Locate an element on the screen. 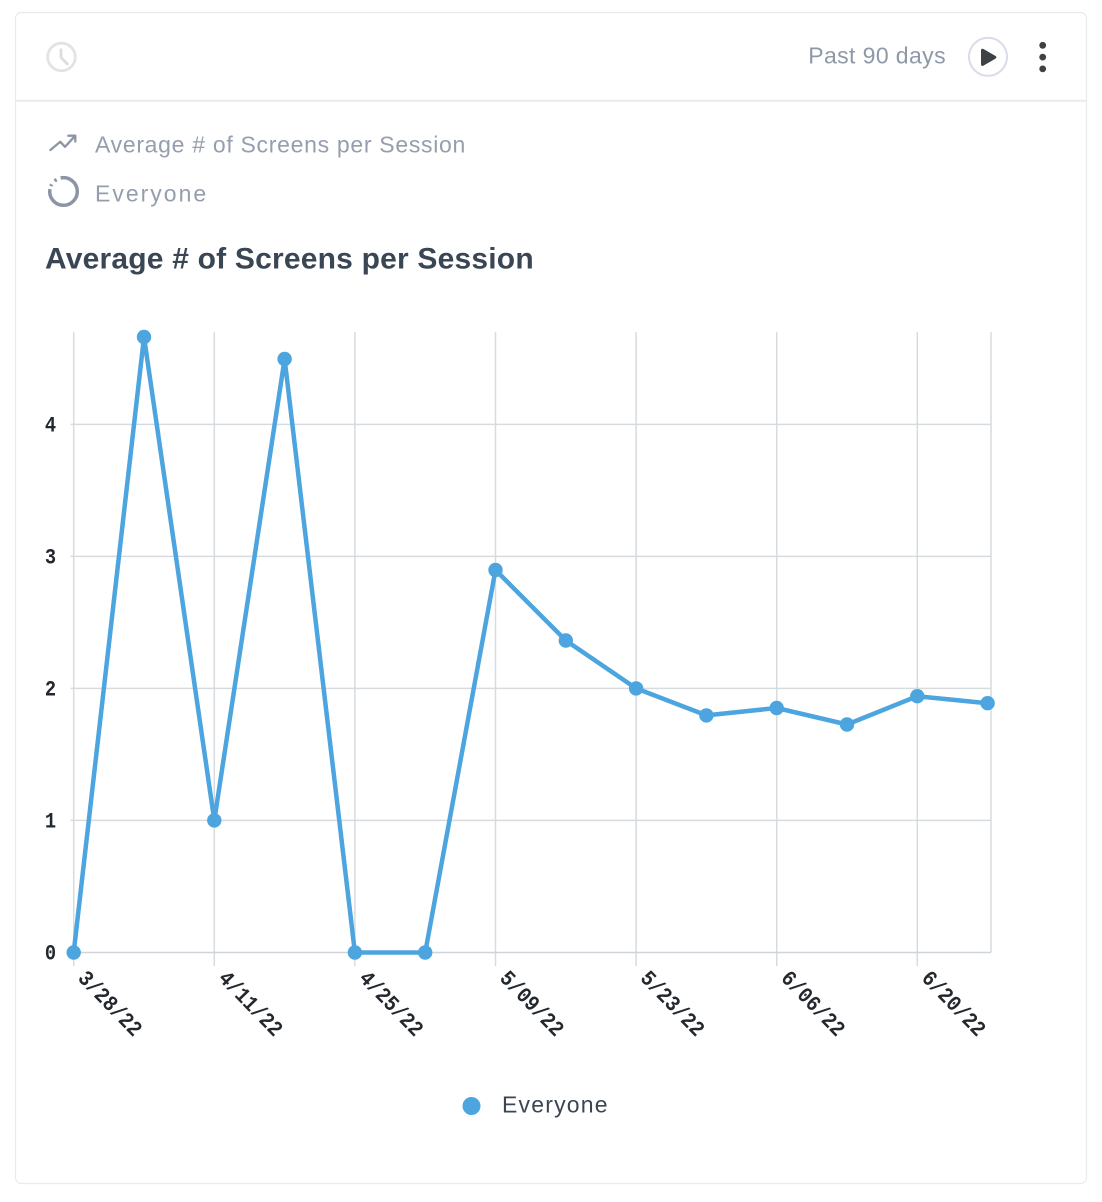  svg-text: Past 90 days is located at coordinates (877, 56).